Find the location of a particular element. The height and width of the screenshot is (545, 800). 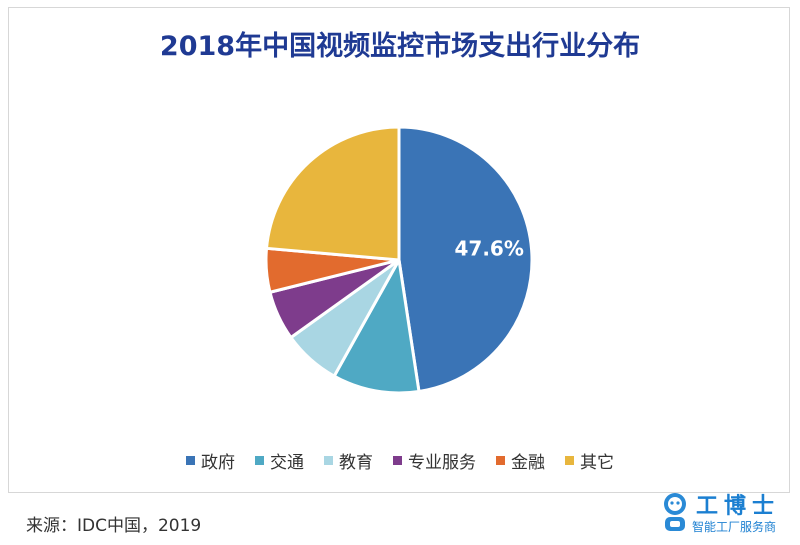

legend-item-3: 教育 is located at coordinates (348, 460).